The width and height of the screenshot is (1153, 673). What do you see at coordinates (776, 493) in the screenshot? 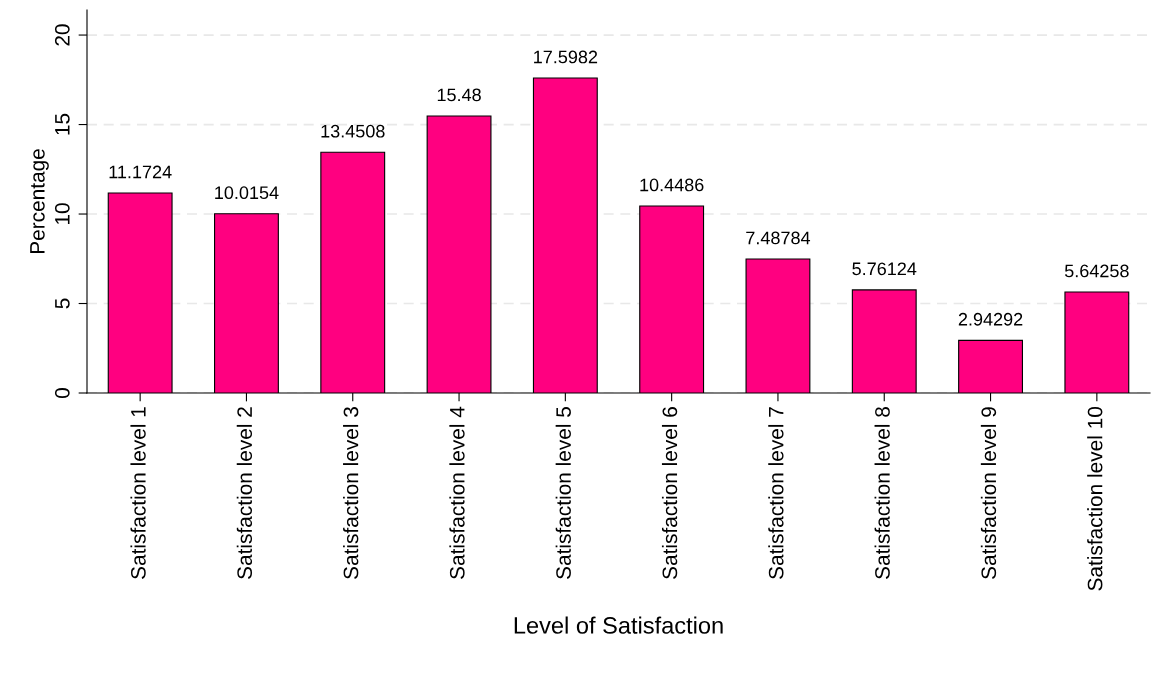
I see `x-tick-label: Satisfaction level 7` at bounding box center [776, 493].